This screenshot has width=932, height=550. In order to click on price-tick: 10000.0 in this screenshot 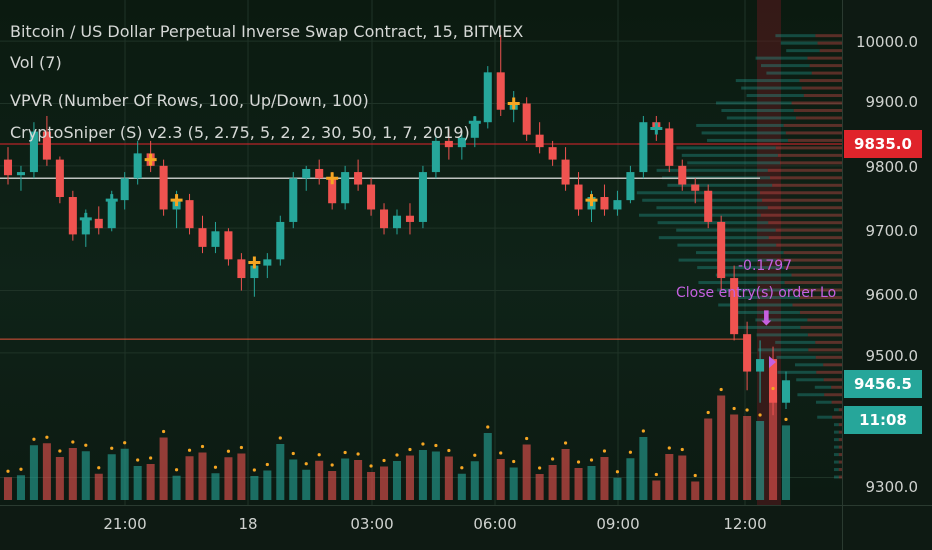, I will do `click(886, 42)`.